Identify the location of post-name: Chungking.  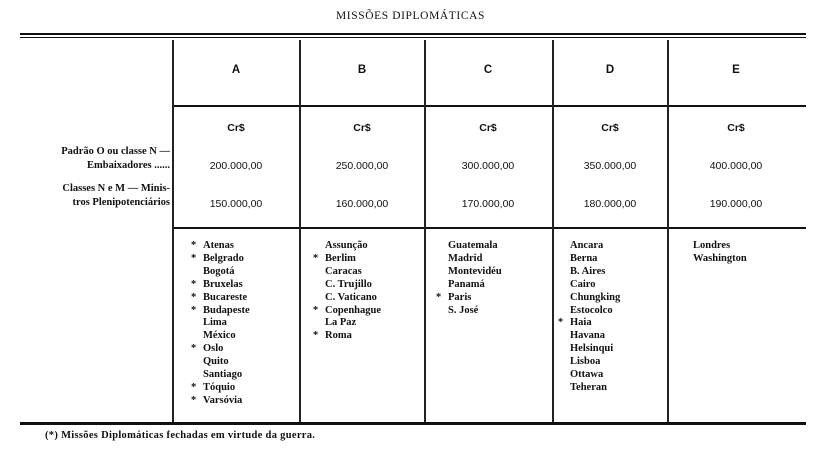
(595, 297).